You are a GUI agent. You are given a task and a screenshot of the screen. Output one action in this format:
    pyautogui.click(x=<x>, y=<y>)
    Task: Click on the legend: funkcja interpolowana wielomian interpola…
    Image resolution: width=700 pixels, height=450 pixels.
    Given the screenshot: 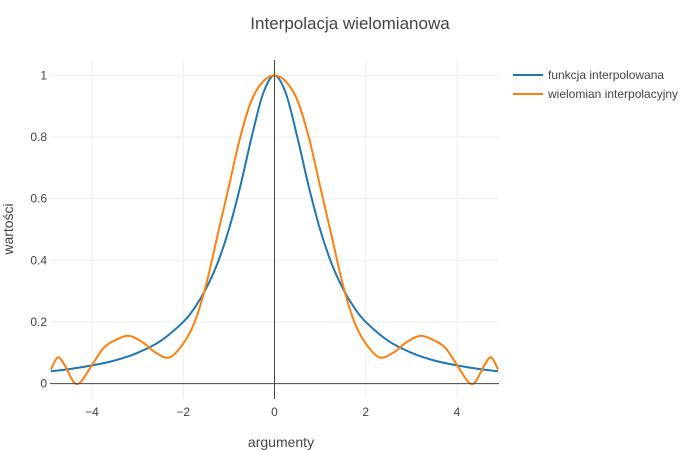 What is the action you would take?
    pyautogui.click(x=595, y=84)
    